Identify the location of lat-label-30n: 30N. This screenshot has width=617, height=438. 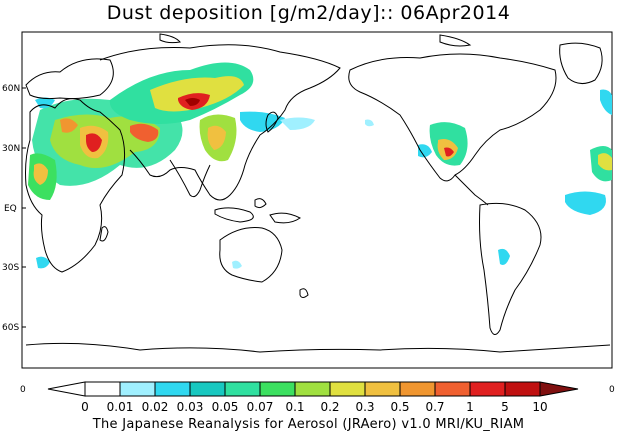
(11, 149).